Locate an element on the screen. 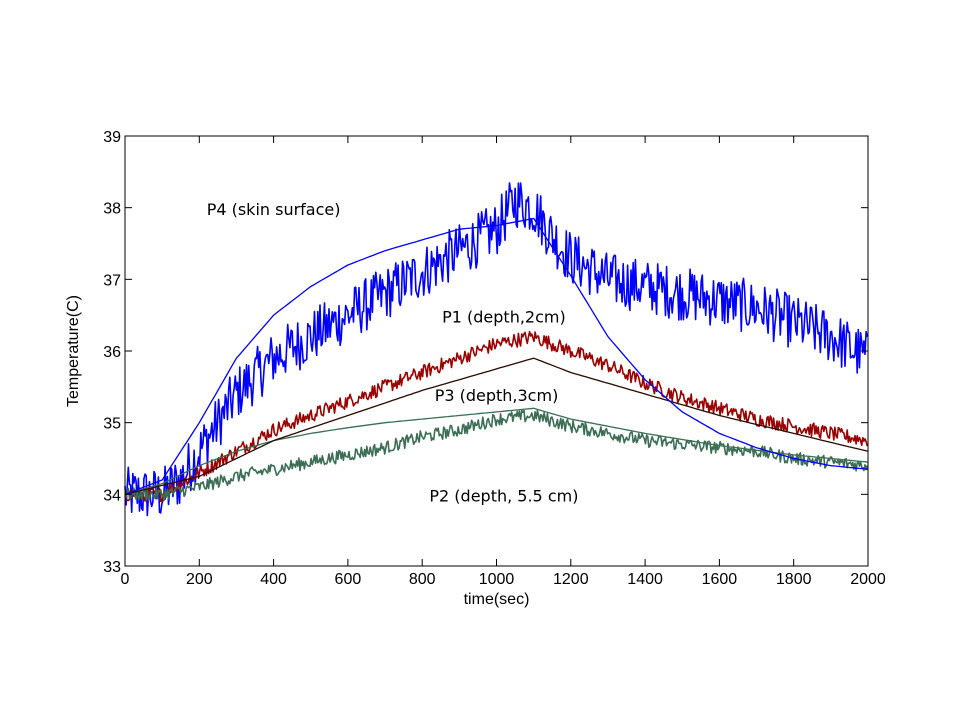  x-tick-label: 0 is located at coordinates (125, 579).